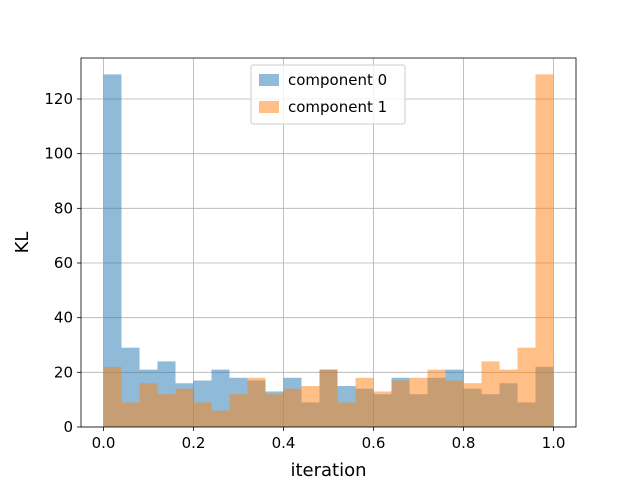 The image size is (640, 480). Describe the element at coordinates (58, 154) in the screenshot. I see `y-tick-label: 100` at that location.